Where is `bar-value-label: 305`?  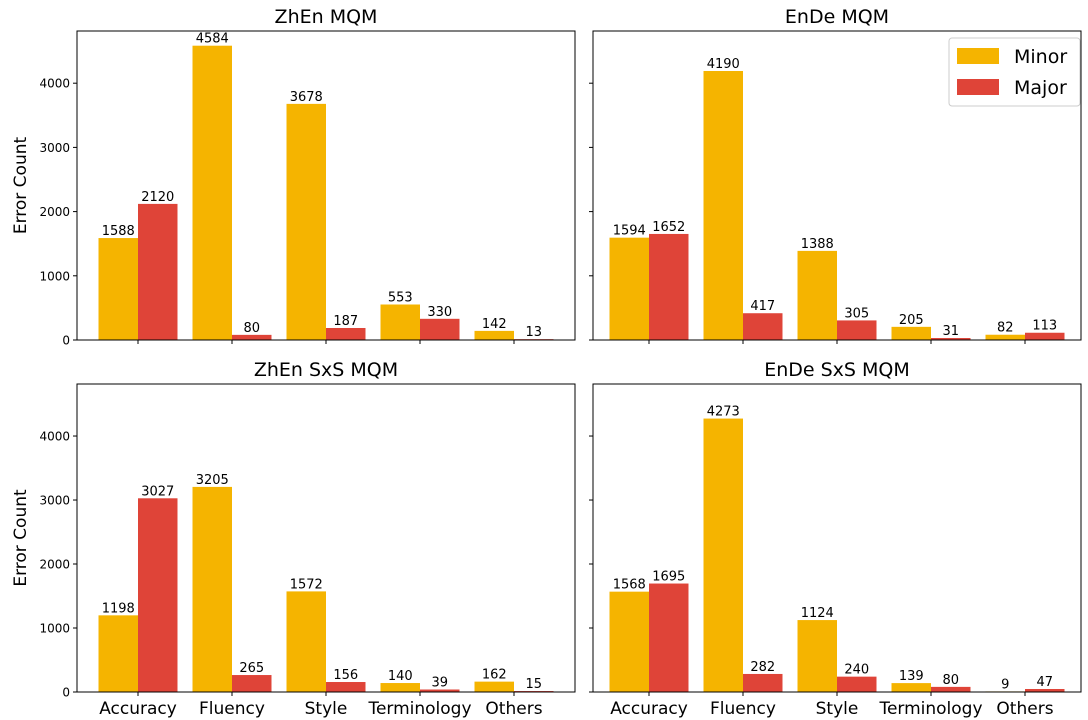 bar-value-label: 305 is located at coordinates (856, 313).